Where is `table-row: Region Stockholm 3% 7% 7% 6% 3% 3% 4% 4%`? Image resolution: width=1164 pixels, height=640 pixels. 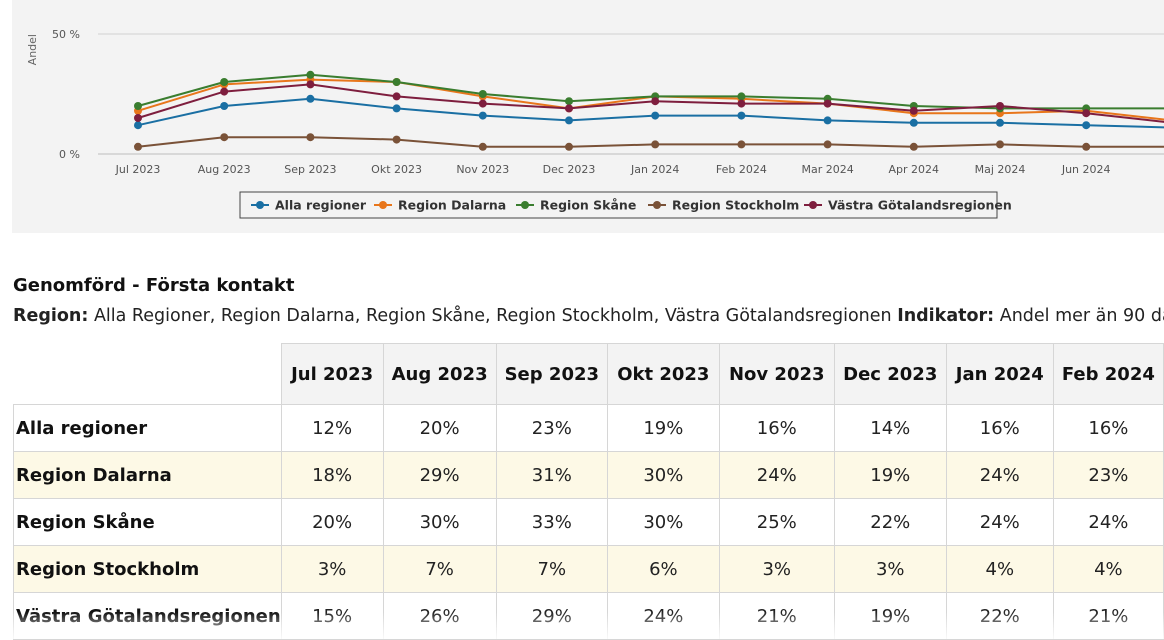 table-row: Region Stockholm 3% 7% 7% 6% 3% 3% 4% 4% is located at coordinates (588, 569).